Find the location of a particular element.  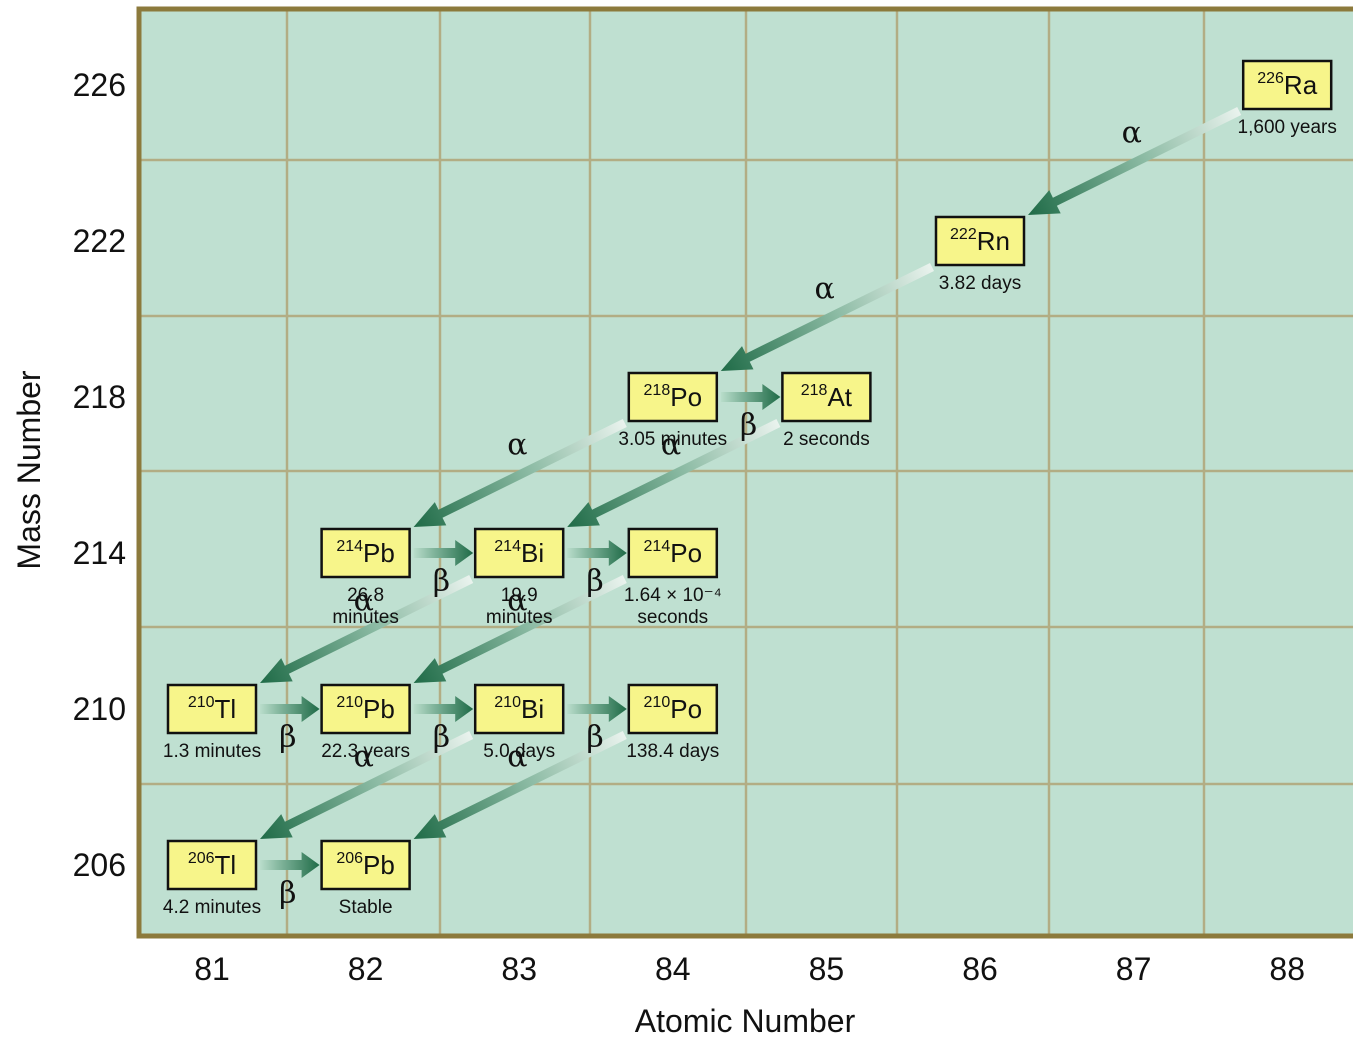

nuclide-po218: 218Po 3.05 minutes is located at coordinates (672, 410).